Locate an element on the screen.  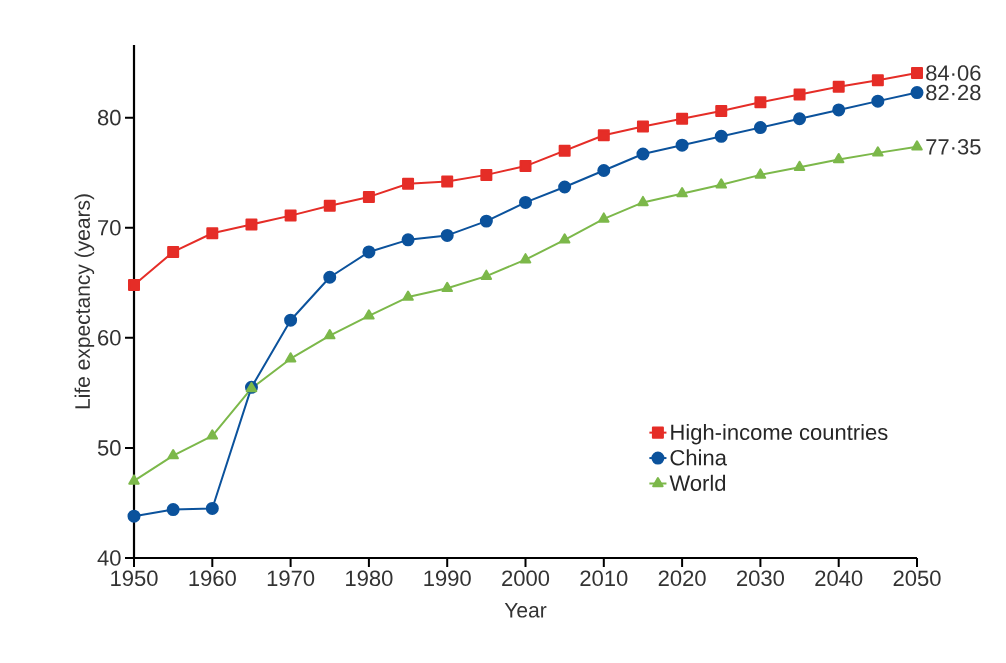
x-tick-label: 1960 is located at coordinates (212, 578).